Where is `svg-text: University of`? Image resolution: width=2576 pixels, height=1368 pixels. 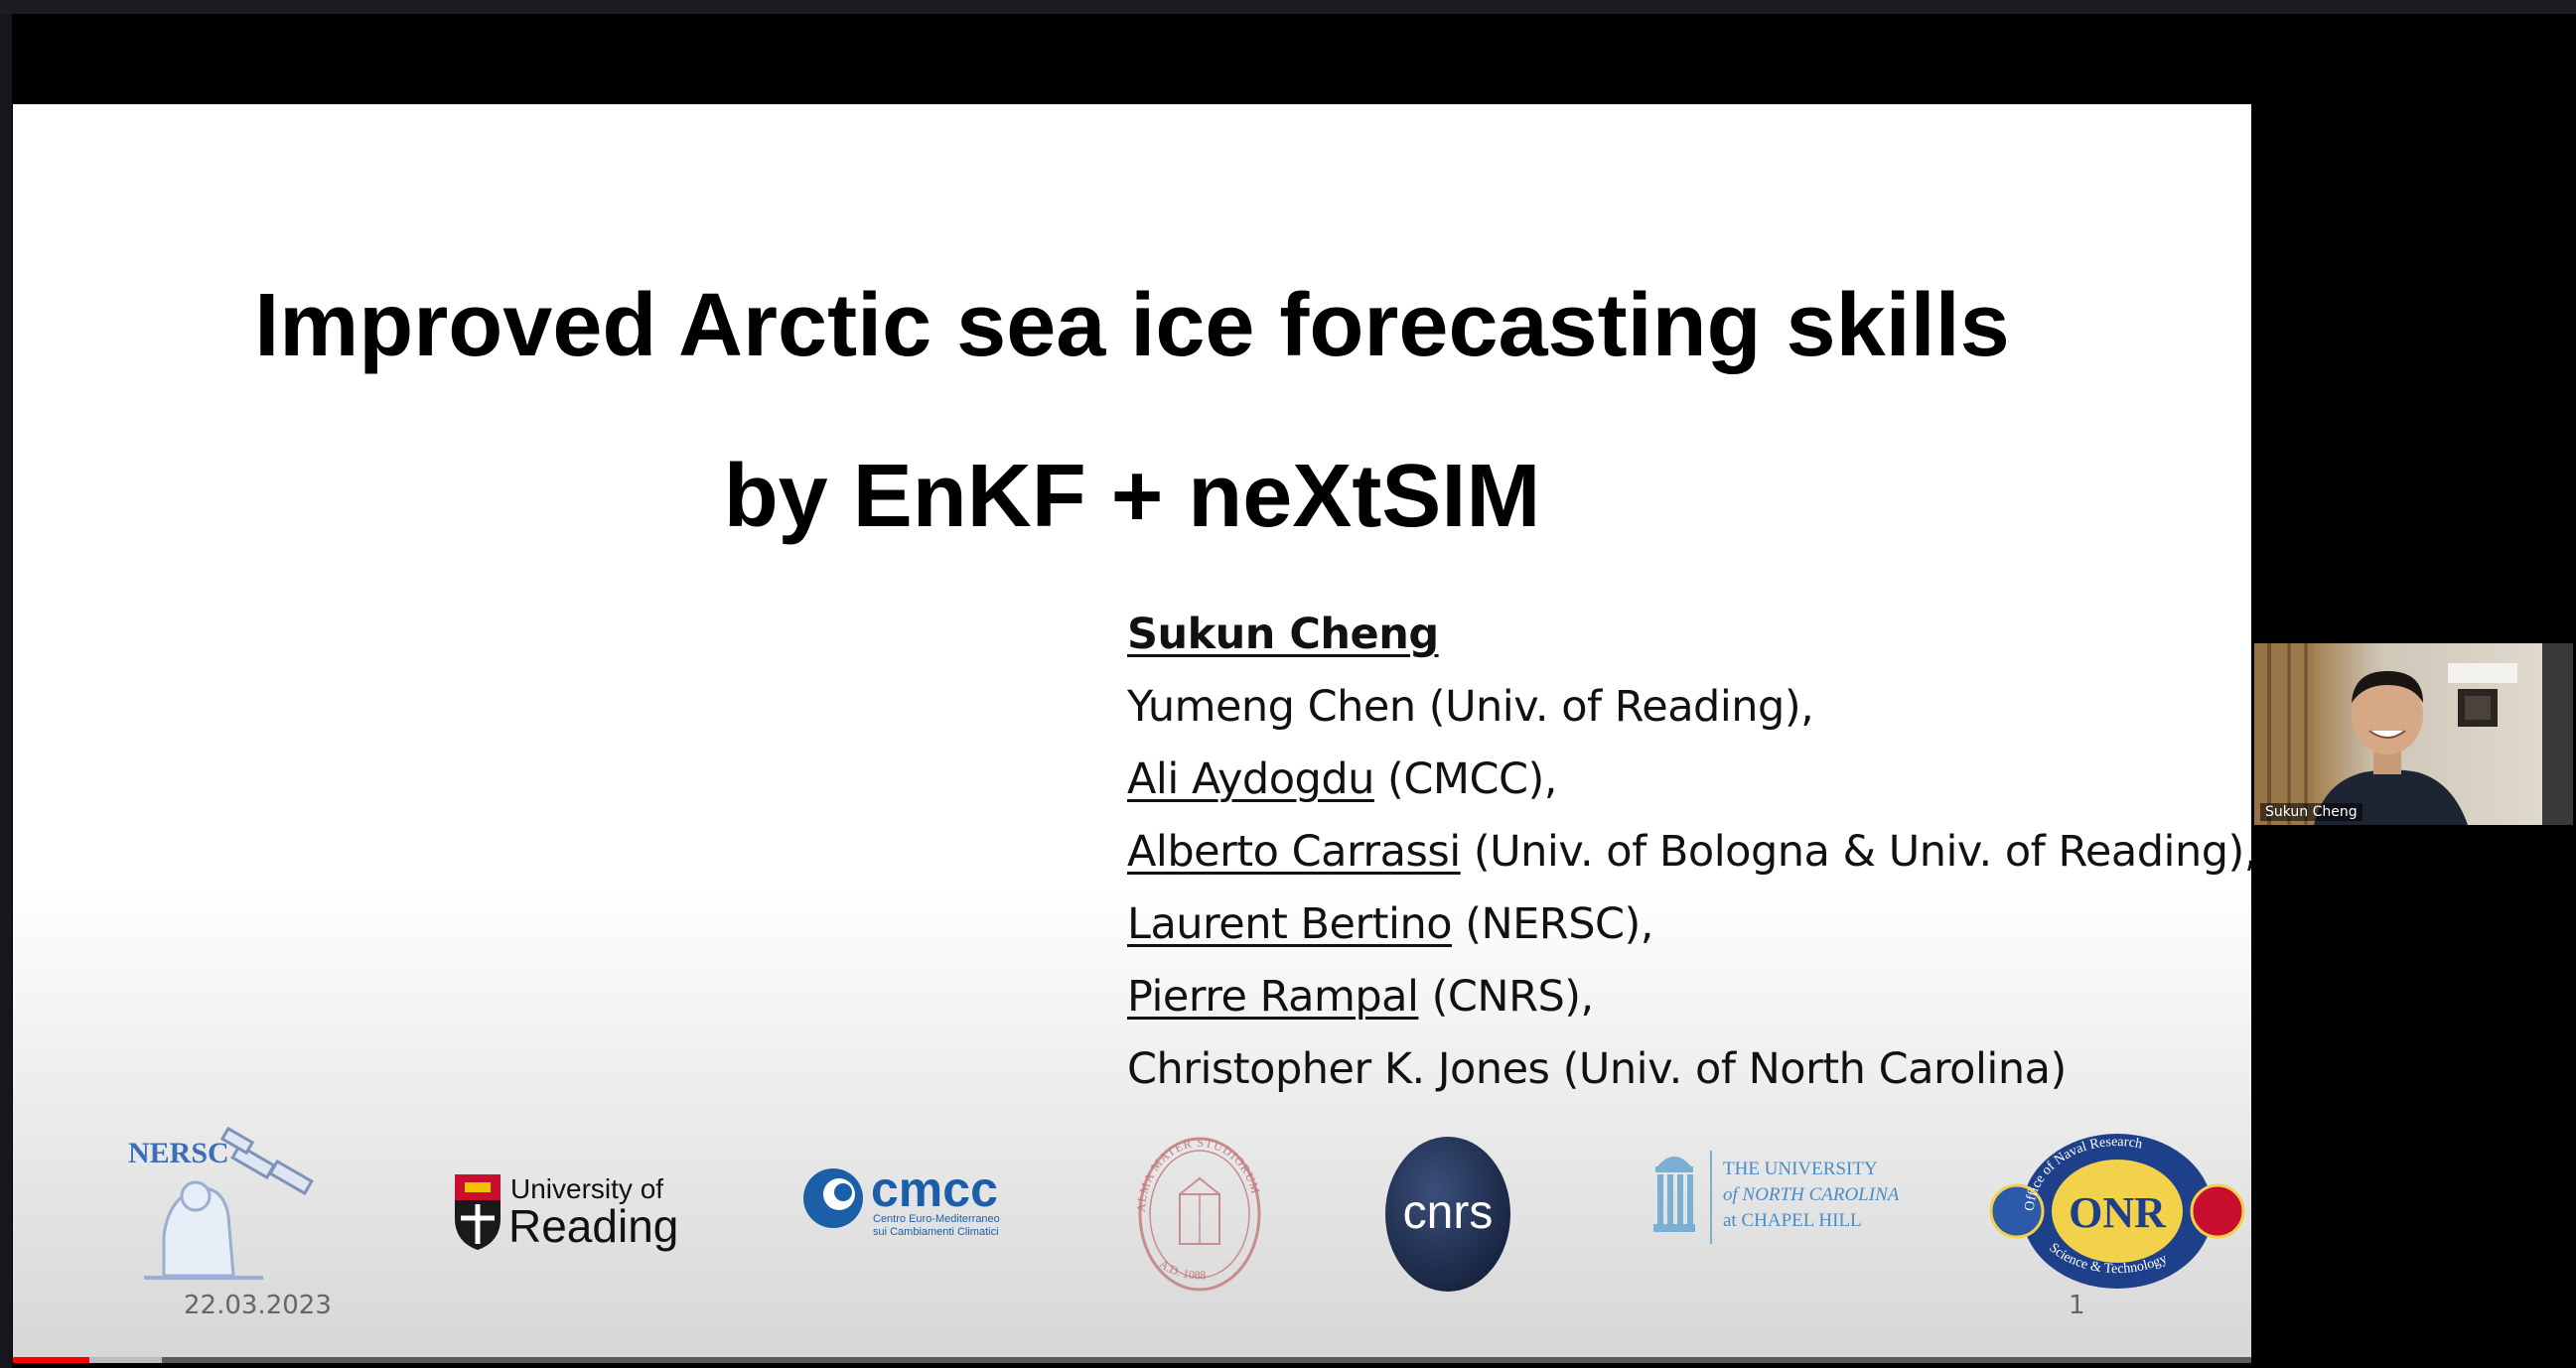
svg-text: University of is located at coordinates (586, 1188).